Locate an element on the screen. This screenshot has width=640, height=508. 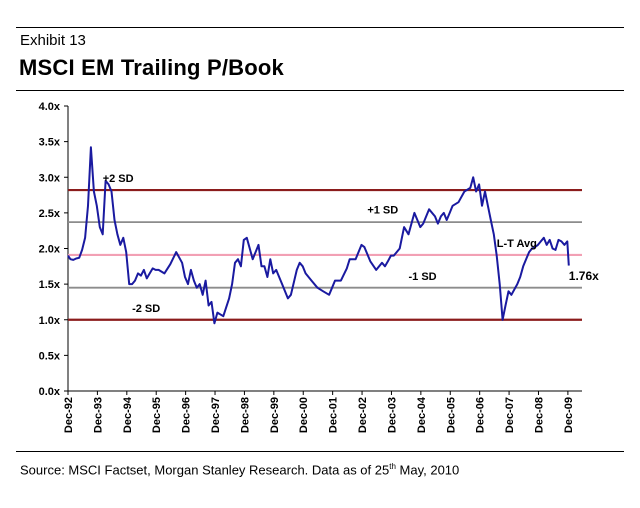
x-tick-label: Dec-03 is located at coordinates (392, 415).